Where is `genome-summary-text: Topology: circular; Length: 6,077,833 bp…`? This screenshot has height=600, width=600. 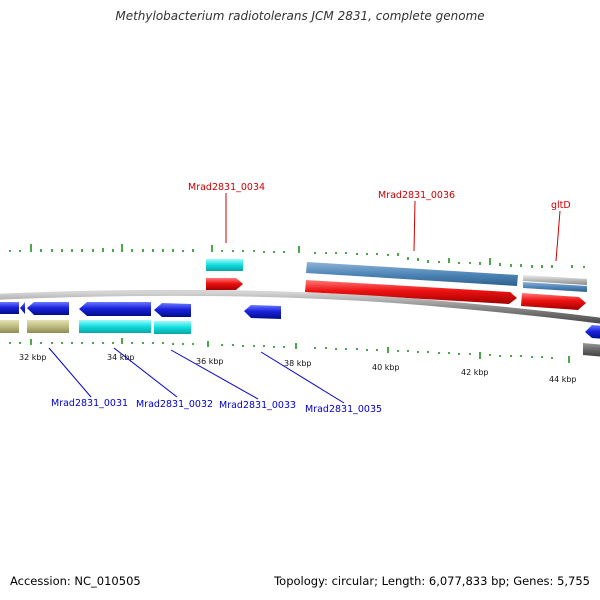 genome-summary-text: Topology: circular; Length: 6,077,833 bp… is located at coordinates (432, 581).